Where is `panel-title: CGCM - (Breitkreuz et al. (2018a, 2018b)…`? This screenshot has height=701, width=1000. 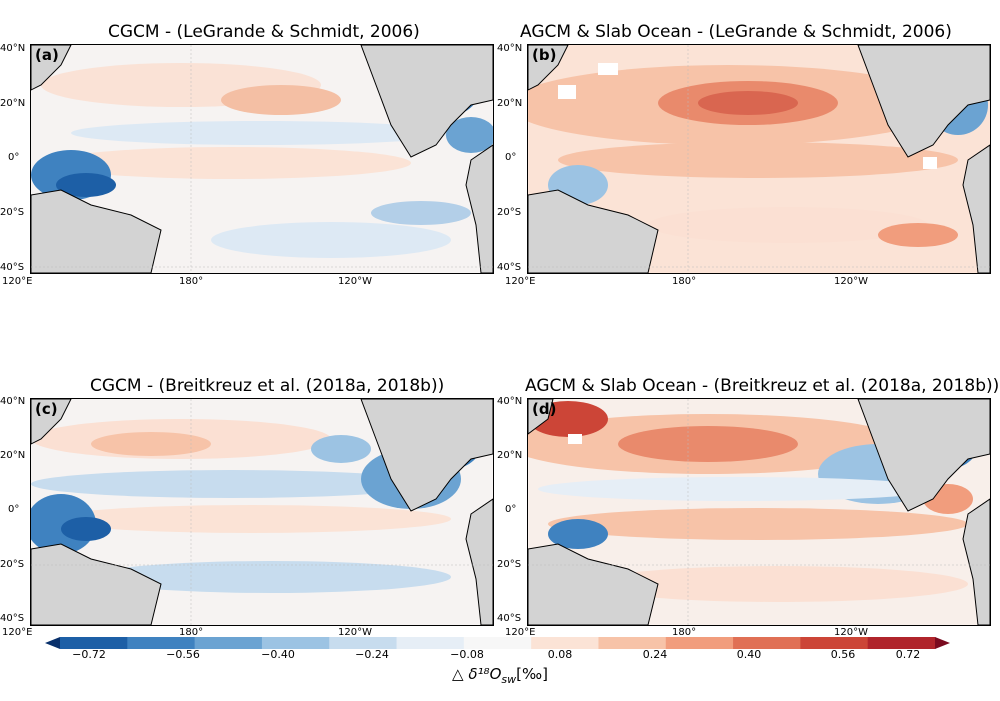
panel-title: CGCM - (Breitkreuz et al. (2018a, 2018b)… is located at coordinates (267, 386).